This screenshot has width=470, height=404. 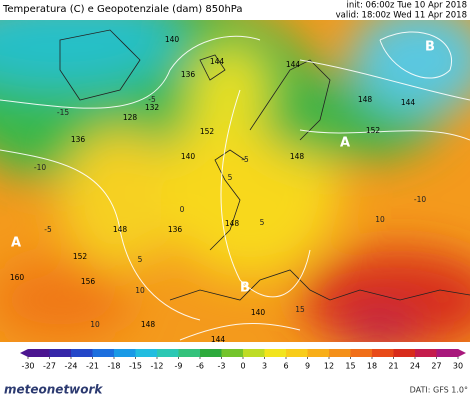 I want to click on brand: meteonetwork, so click(x=53, y=390).